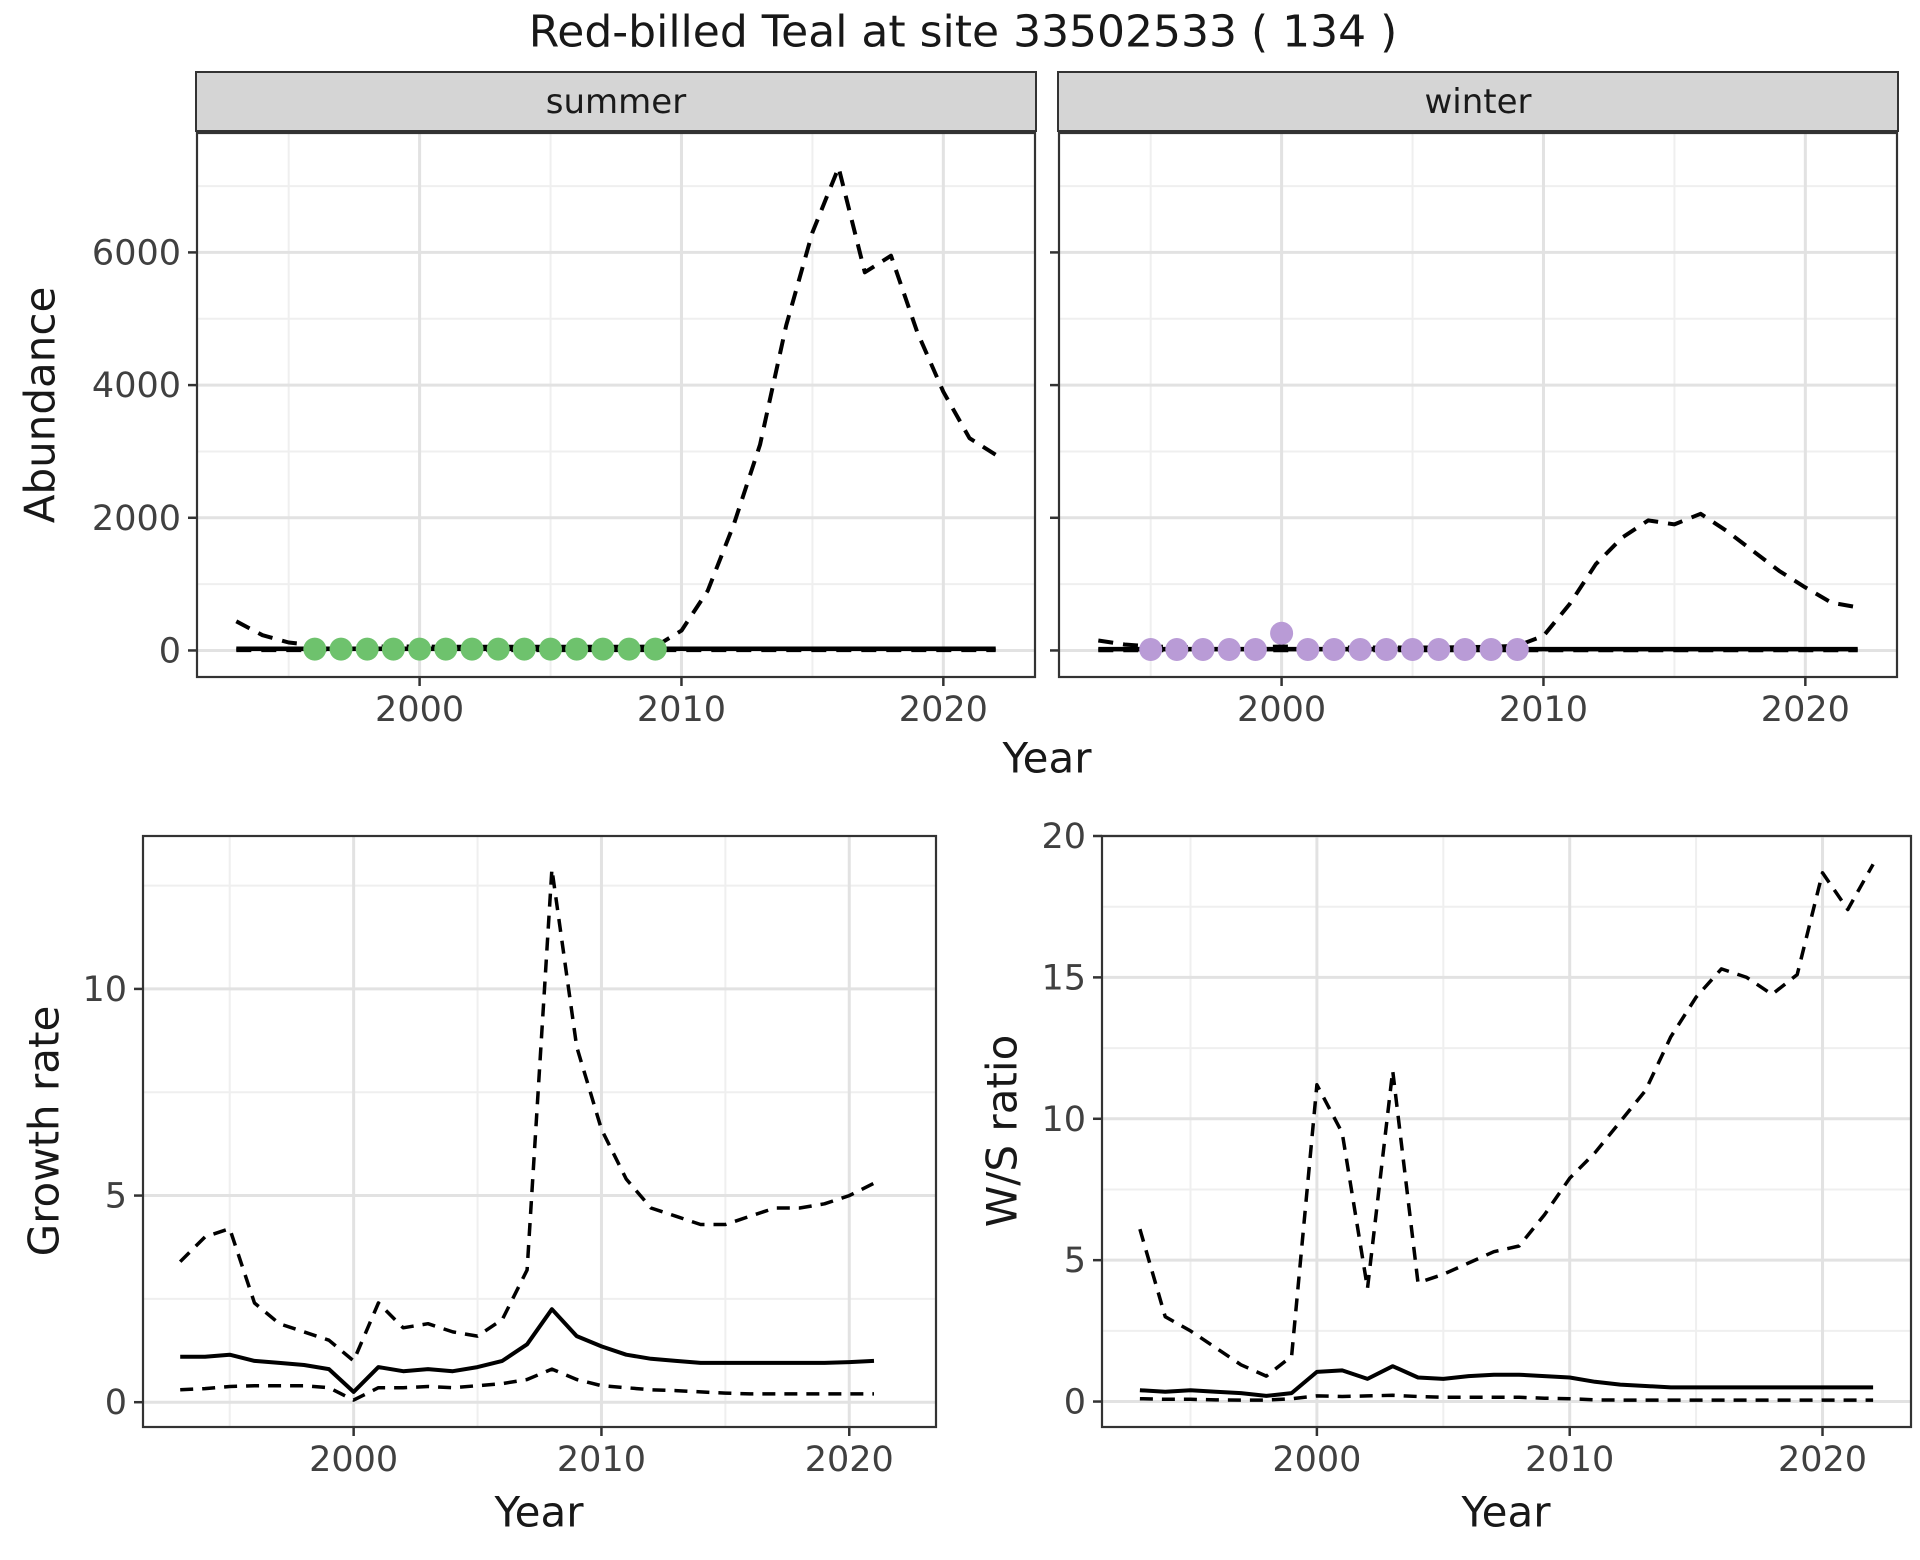  Describe the element at coordinates (539, 1512) in the screenshot. I see `x-axis-title-growth: Year` at that location.